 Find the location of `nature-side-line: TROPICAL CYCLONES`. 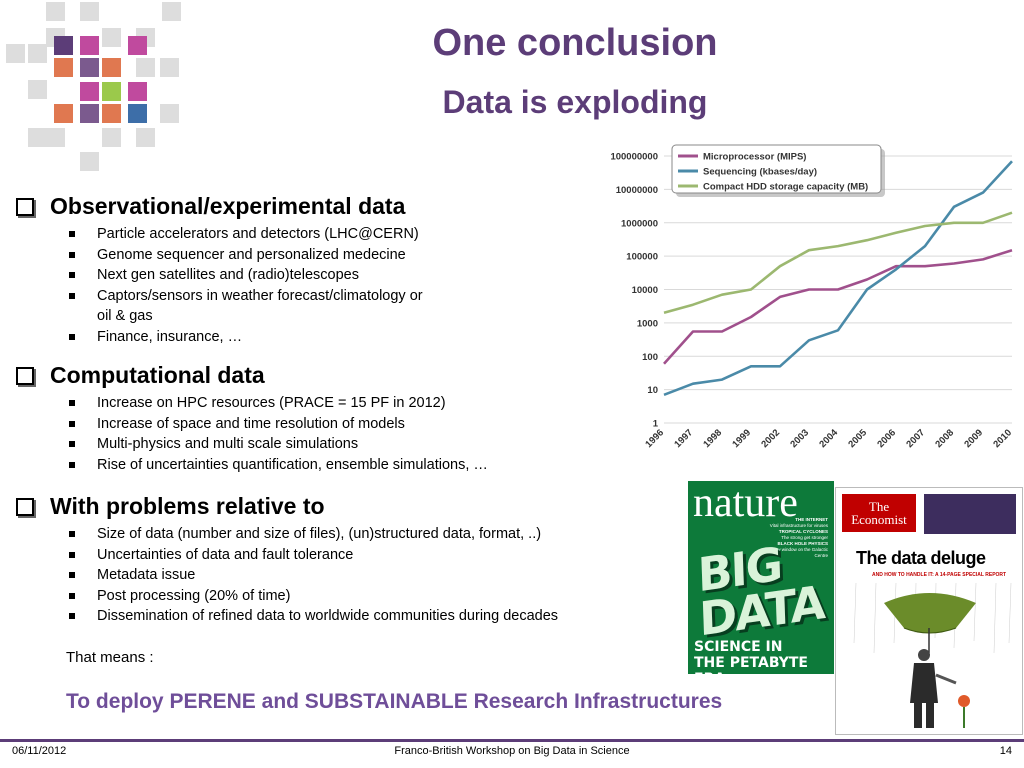

nature-side-line: TROPICAL CYCLONES is located at coordinates (803, 531).